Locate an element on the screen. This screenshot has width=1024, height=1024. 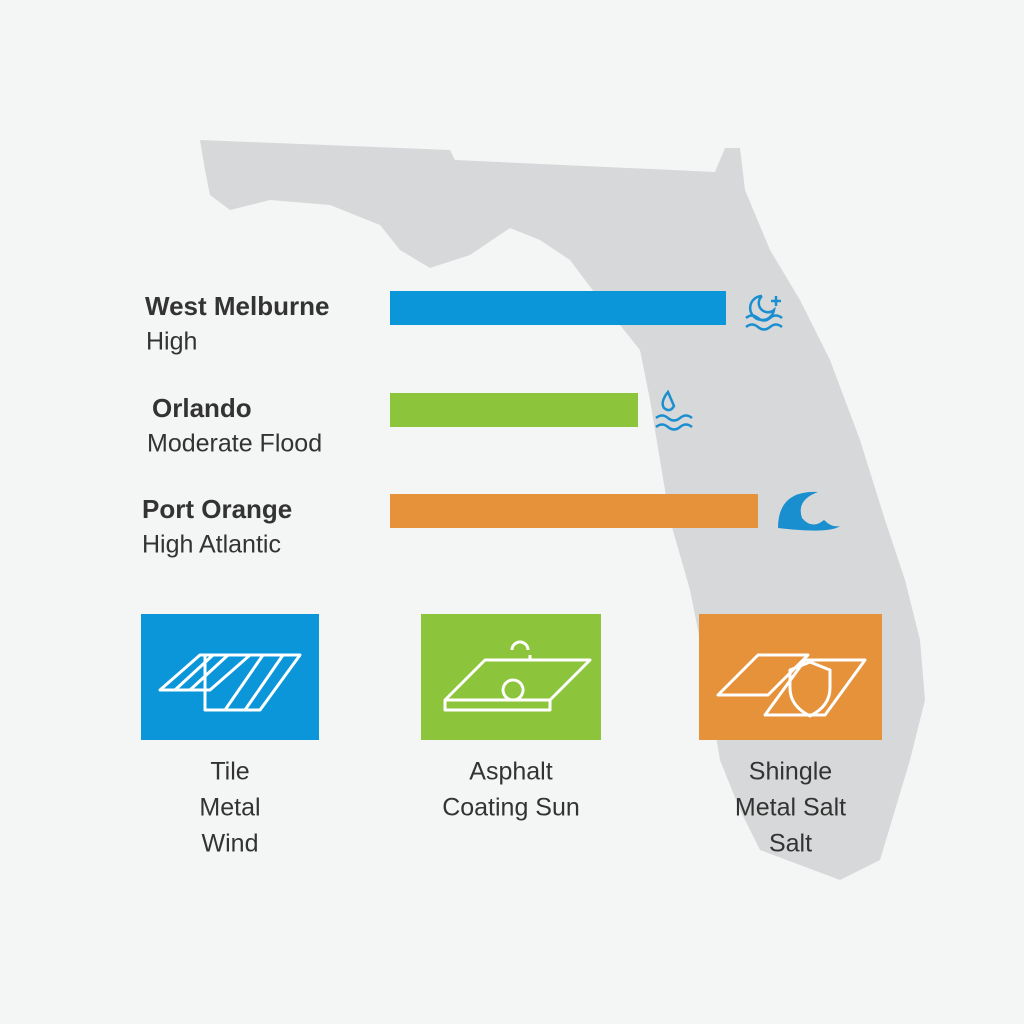
risk-label: High is located at coordinates (171, 342).